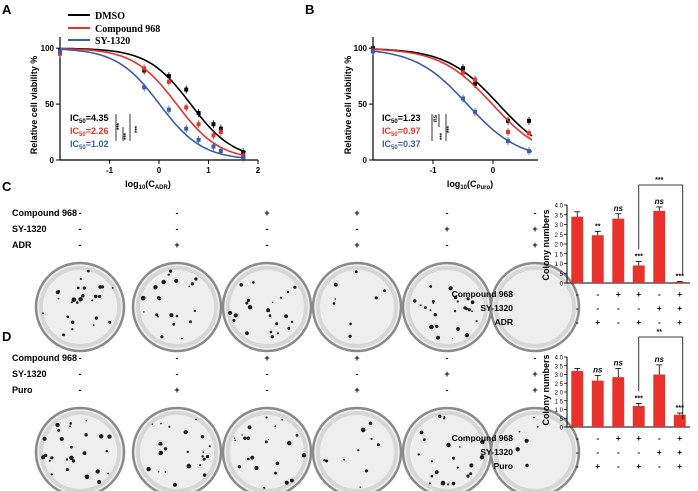 This screenshot has height=491, width=698. What do you see at coordinates (493, 170) in the screenshot?
I see `x-tick-label: 0` at bounding box center [493, 170].